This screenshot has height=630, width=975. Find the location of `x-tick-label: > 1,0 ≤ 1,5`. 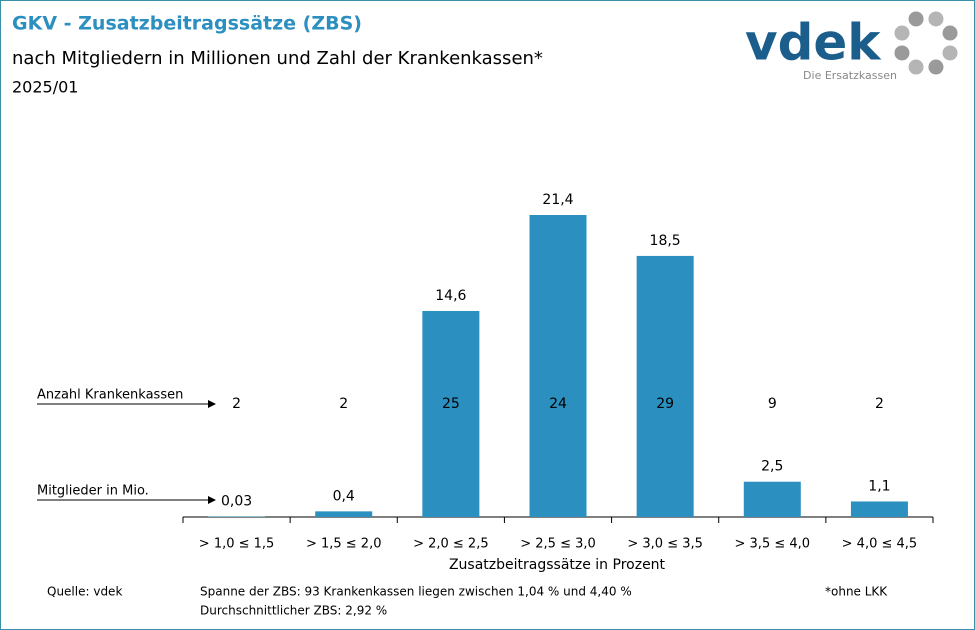

x-tick-label: > 1,0 ≤ 1,5 is located at coordinates (237, 544).